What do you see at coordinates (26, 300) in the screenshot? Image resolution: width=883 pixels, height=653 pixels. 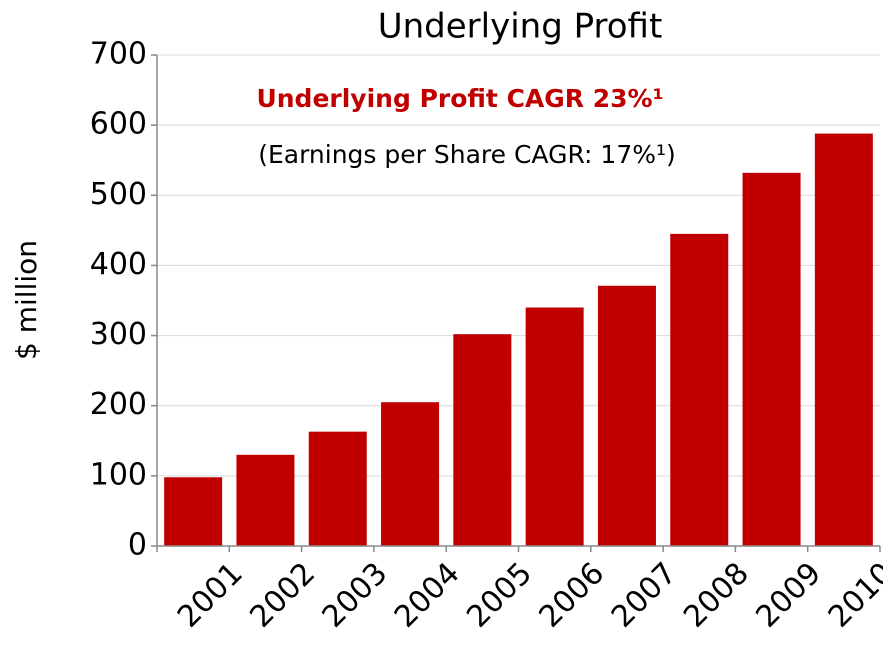 I see `y-axis-label: $ million` at bounding box center [26, 300].